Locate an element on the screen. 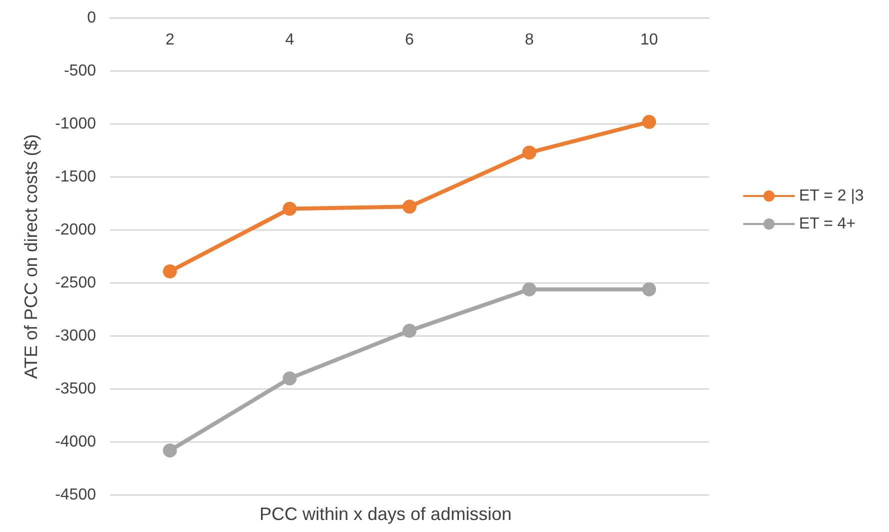 The height and width of the screenshot is (532, 889). x-tick-label: 2 is located at coordinates (169, 40).